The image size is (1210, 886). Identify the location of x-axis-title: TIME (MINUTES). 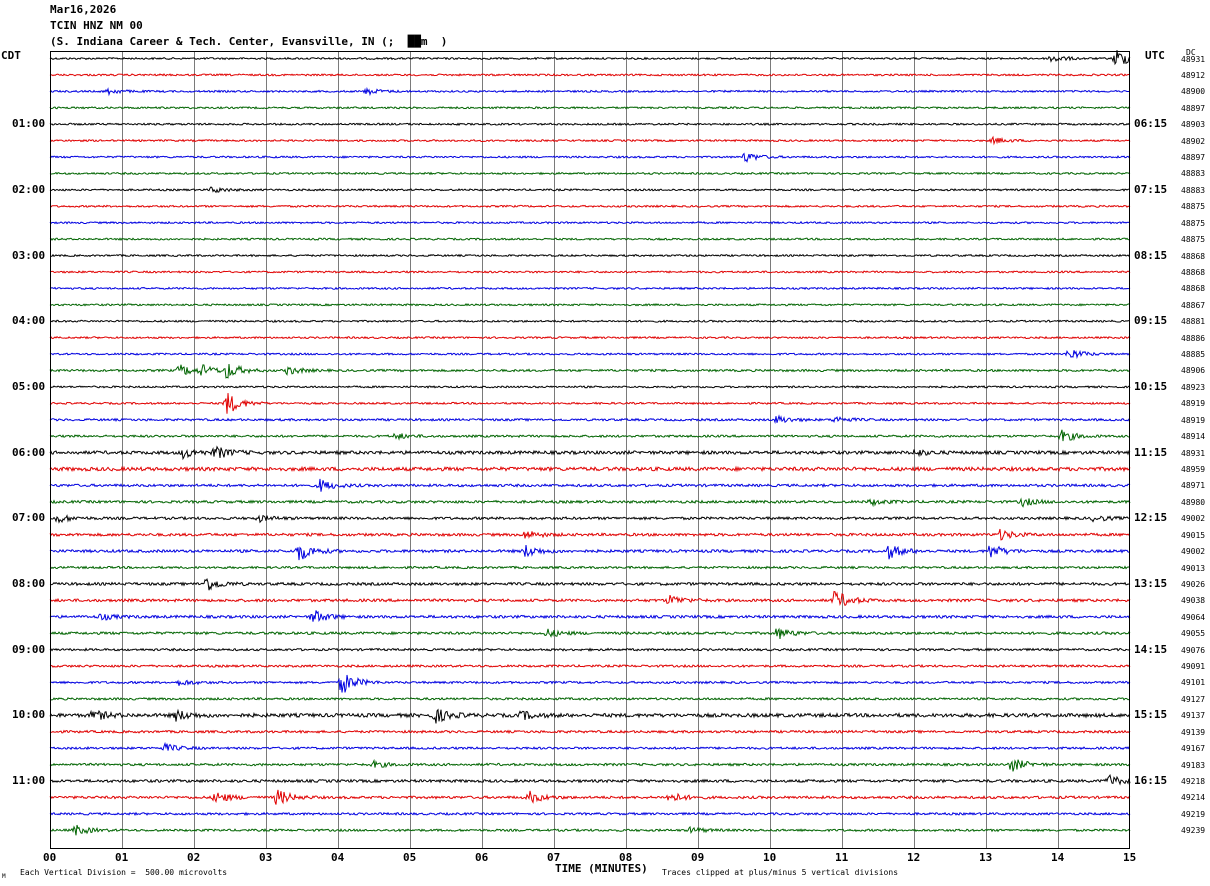
(601, 868).